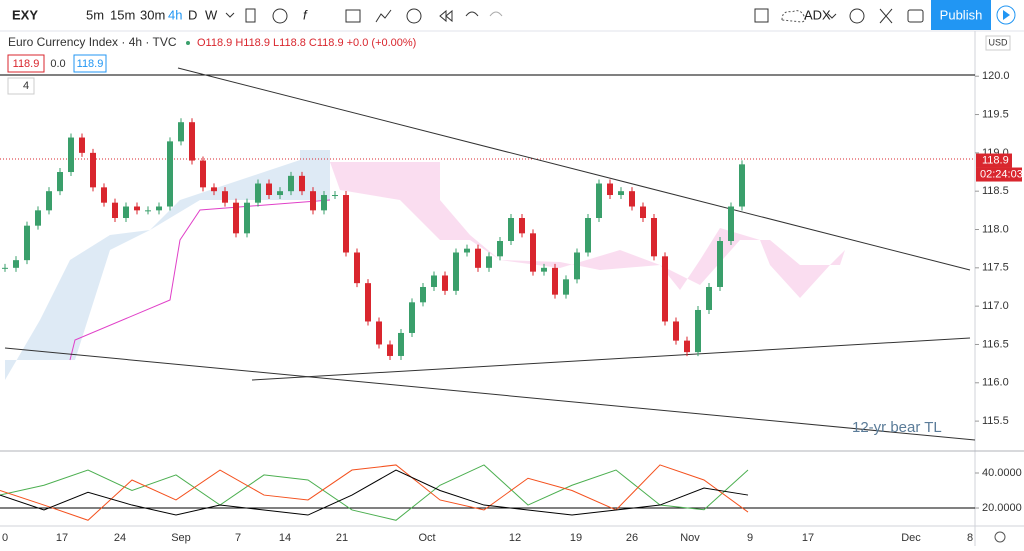 This screenshot has height=551, width=1024. Describe the element at coordinates (446, 16) in the screenshot. I see `replay-icon` at that location.